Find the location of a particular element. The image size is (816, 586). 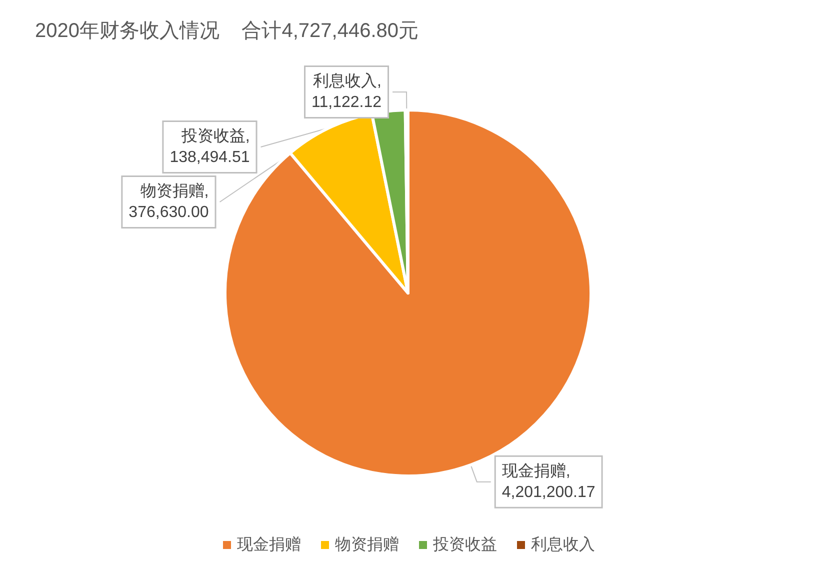

legend-label: 投资收益 is located at coordinates (464, 545).